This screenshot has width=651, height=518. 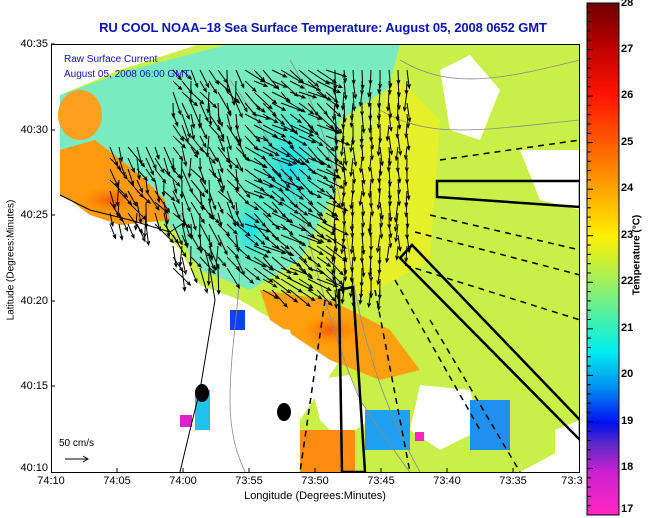 I want to click on colorbar, so click(x=603, y=259).